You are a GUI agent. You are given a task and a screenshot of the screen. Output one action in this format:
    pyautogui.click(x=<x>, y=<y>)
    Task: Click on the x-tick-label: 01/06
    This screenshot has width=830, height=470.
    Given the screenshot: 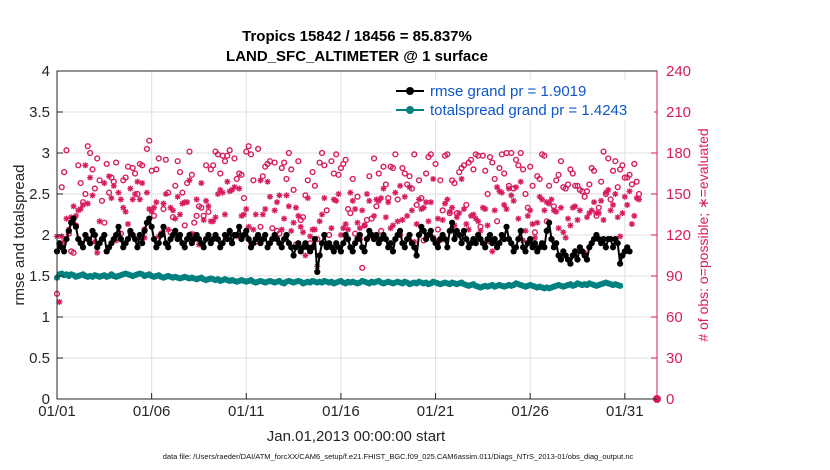 What is the action you would take?
    pyautogui.click(x=152, y=411)
    